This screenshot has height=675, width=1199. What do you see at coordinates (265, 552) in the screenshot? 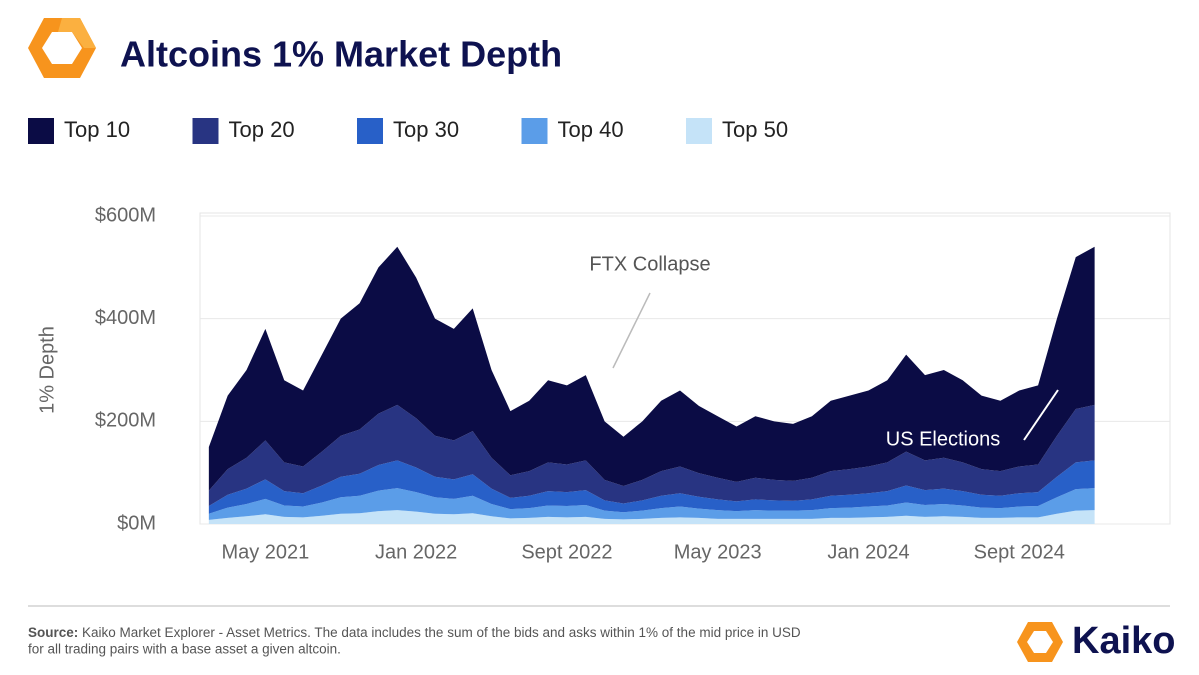
I see `x-tick-label: May 2021` at bounding box center [265, 552].